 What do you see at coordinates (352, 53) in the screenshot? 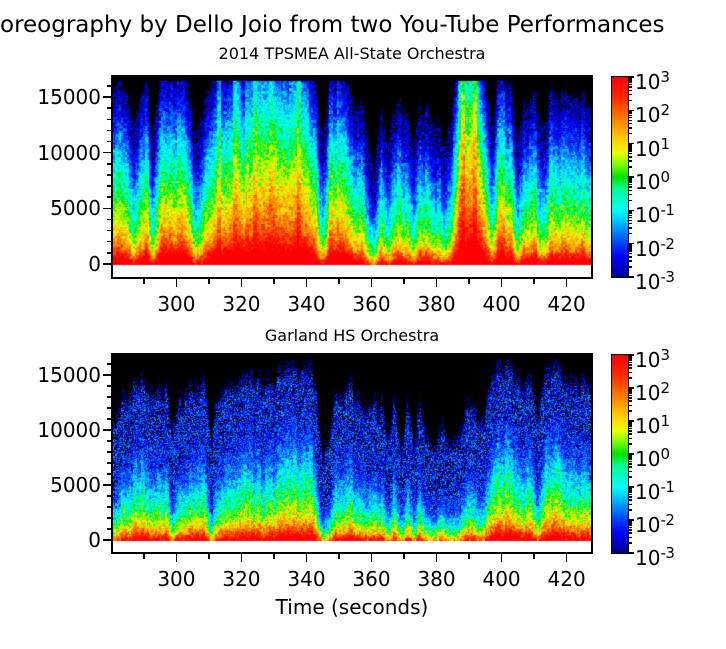
I see `subplot-title-top: 2014 TPSMEA All-State Orchestra` at bounding box center [352, 53].